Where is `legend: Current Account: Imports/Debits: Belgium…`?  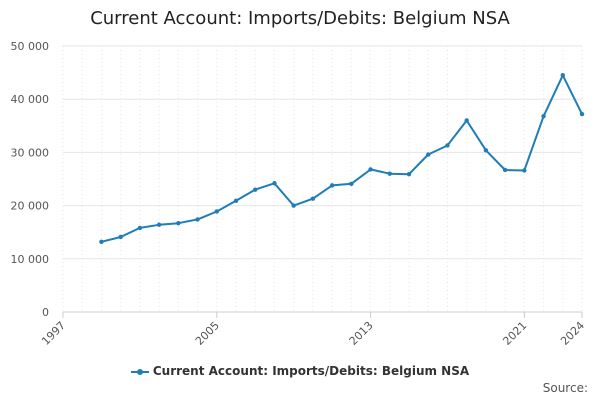 legend: Current Account: Imports/Debits: Belgium… is located at coordinates (300, 371).